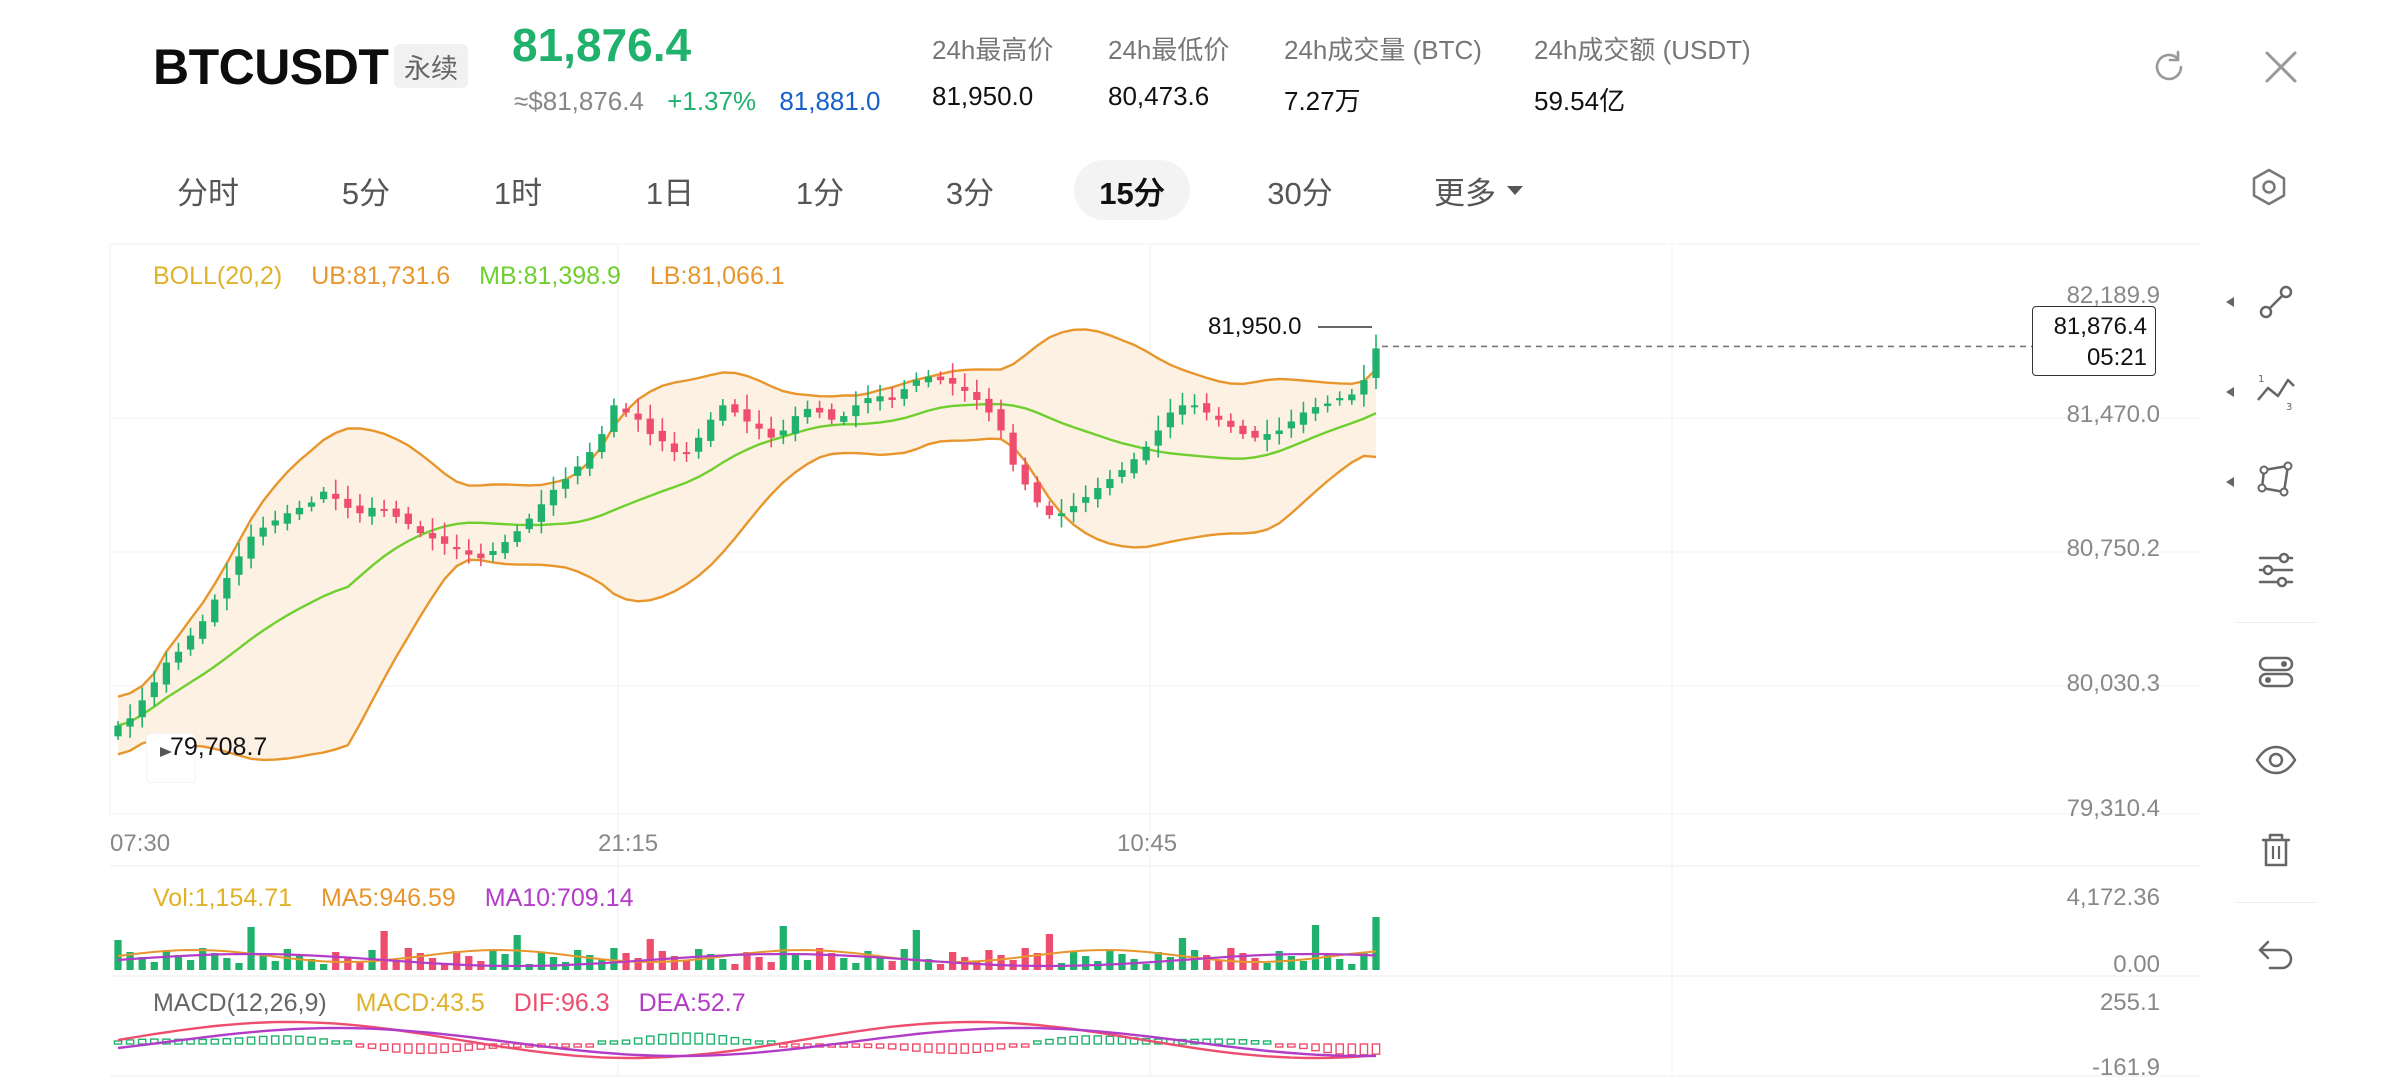 The height and width of the screenshot is (1082, 2400). What do you see at coordinates (2276, 850) in the screenshot?
I see `trash-icon` at bounding box center [2276, 850].